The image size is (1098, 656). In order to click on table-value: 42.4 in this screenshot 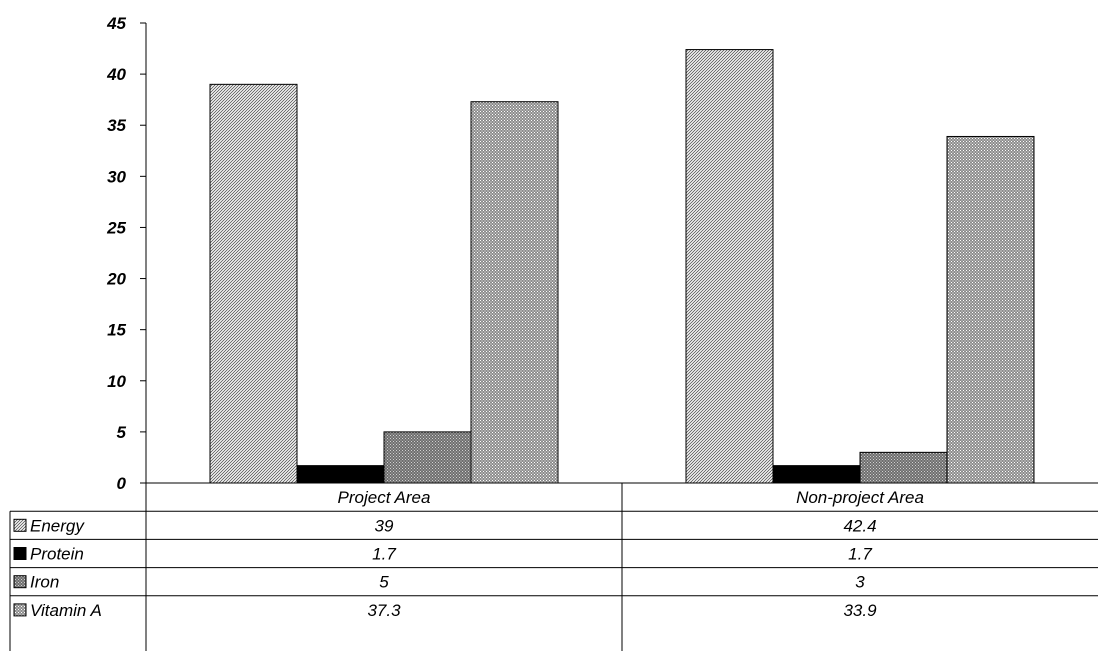, I will do `click(859, 525)`.